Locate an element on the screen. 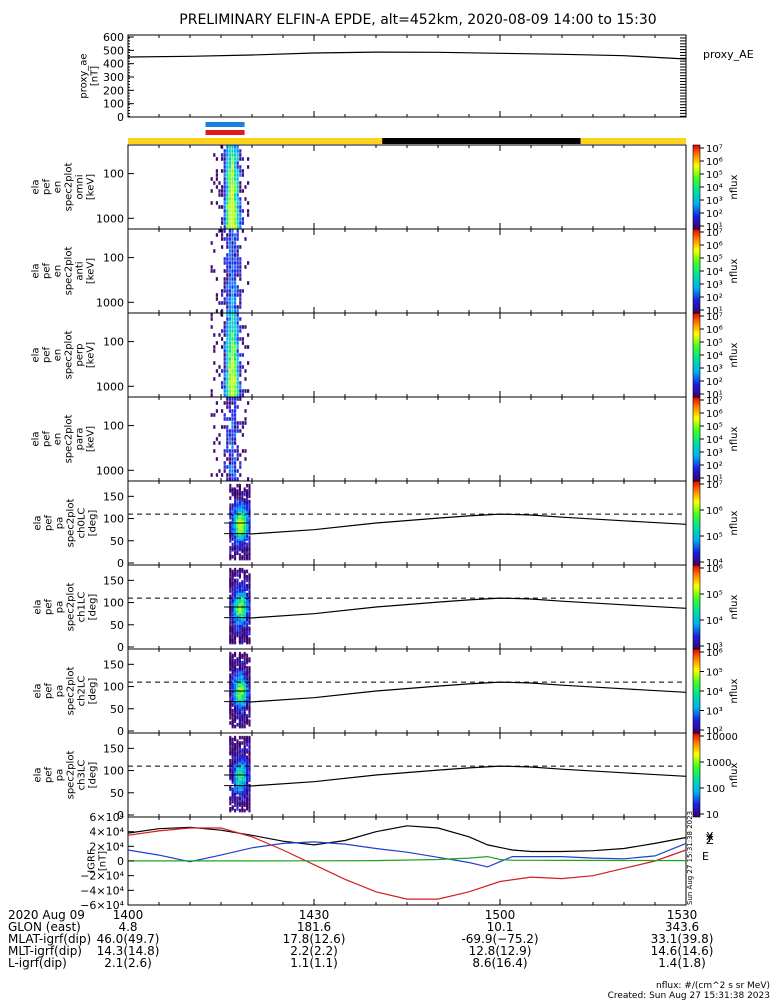 The height and width of the screenshot is (1000, 775). annotation-value: 343.6 is located at coordinates (682, 927).